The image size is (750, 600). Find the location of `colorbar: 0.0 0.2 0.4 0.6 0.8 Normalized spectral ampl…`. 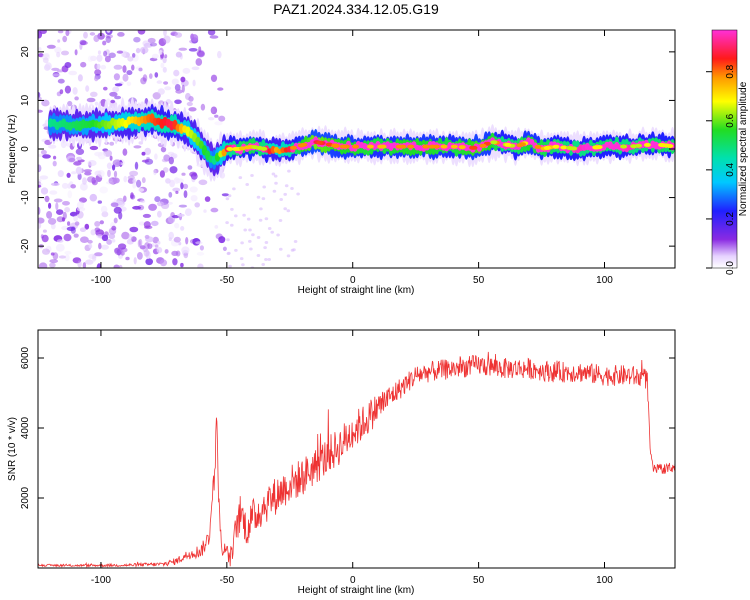

colorbar: 0.0 0.2 0.4 0.6 0.8 Normalized spectral ampl… is located at coordinates (727, 152).